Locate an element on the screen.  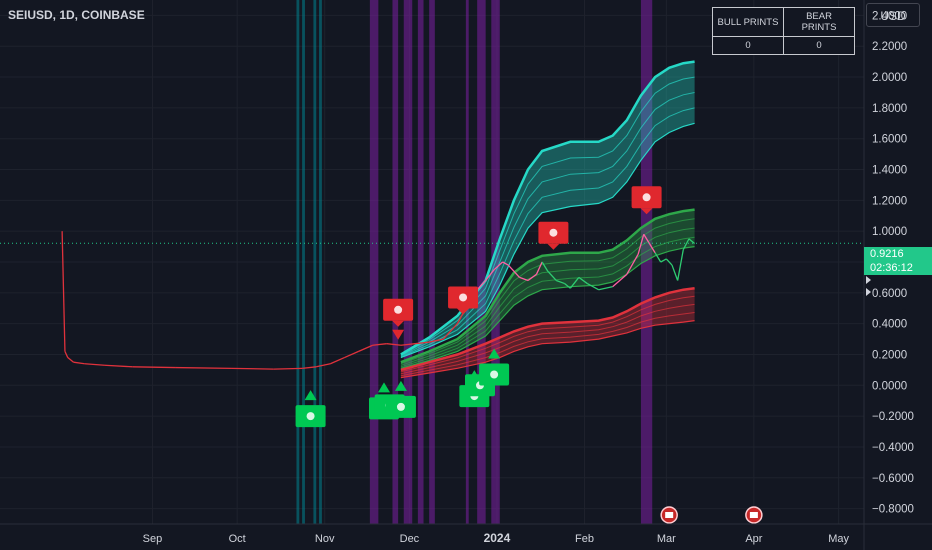
x-tick-label: Nov is located at coordinates (325, 539).